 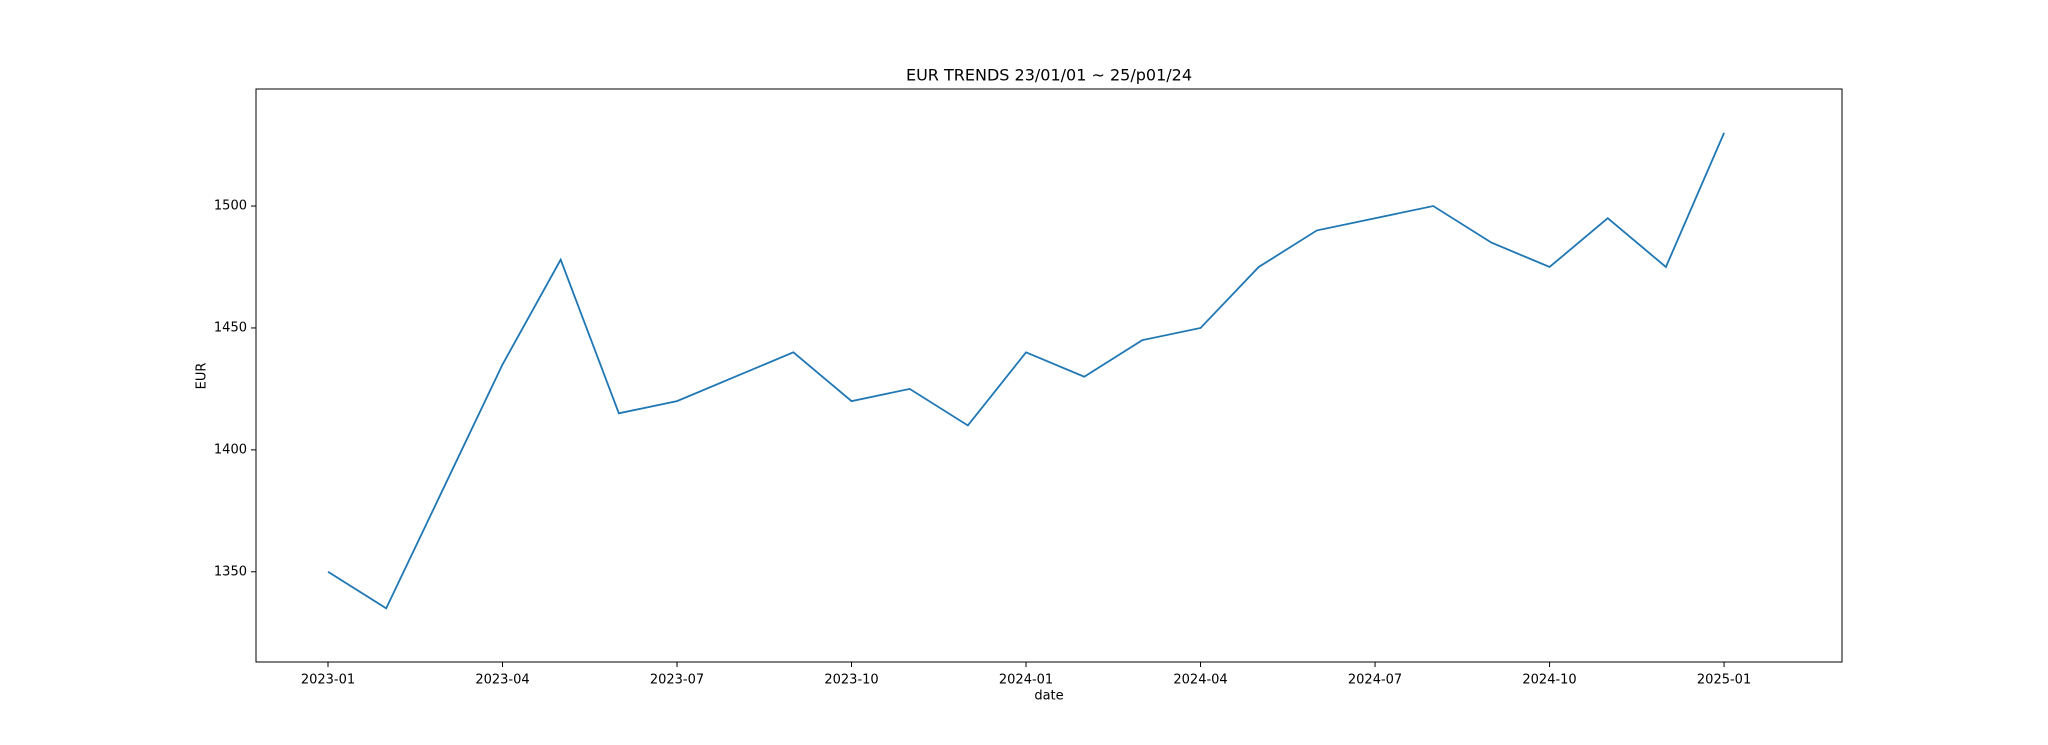 I want to click on y-tick-label: 1500, so click(x=230, y=206).